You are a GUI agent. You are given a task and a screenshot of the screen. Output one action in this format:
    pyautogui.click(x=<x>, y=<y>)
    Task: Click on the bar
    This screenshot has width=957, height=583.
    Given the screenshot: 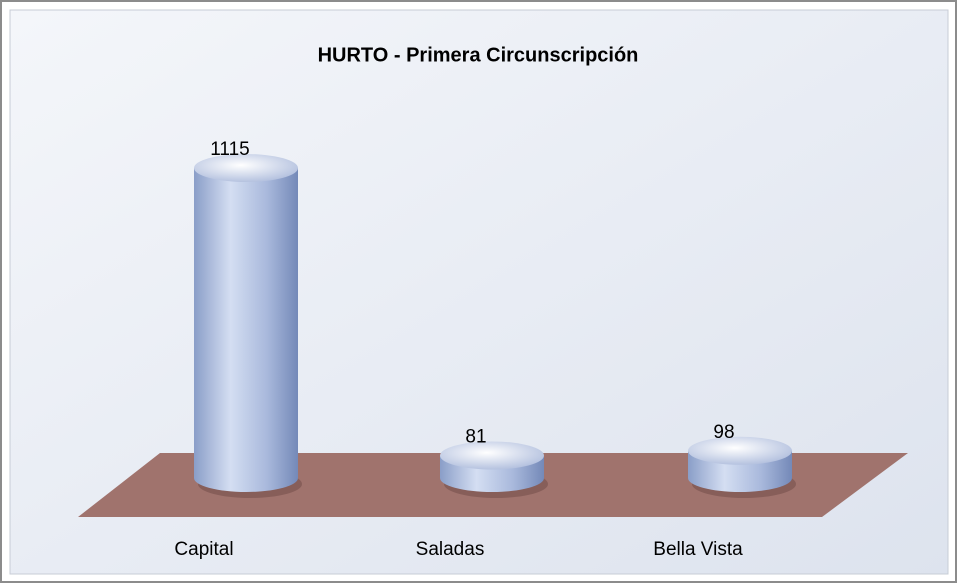 What is the action you would take?
    pyautogui.click(x=246, y=330)
    